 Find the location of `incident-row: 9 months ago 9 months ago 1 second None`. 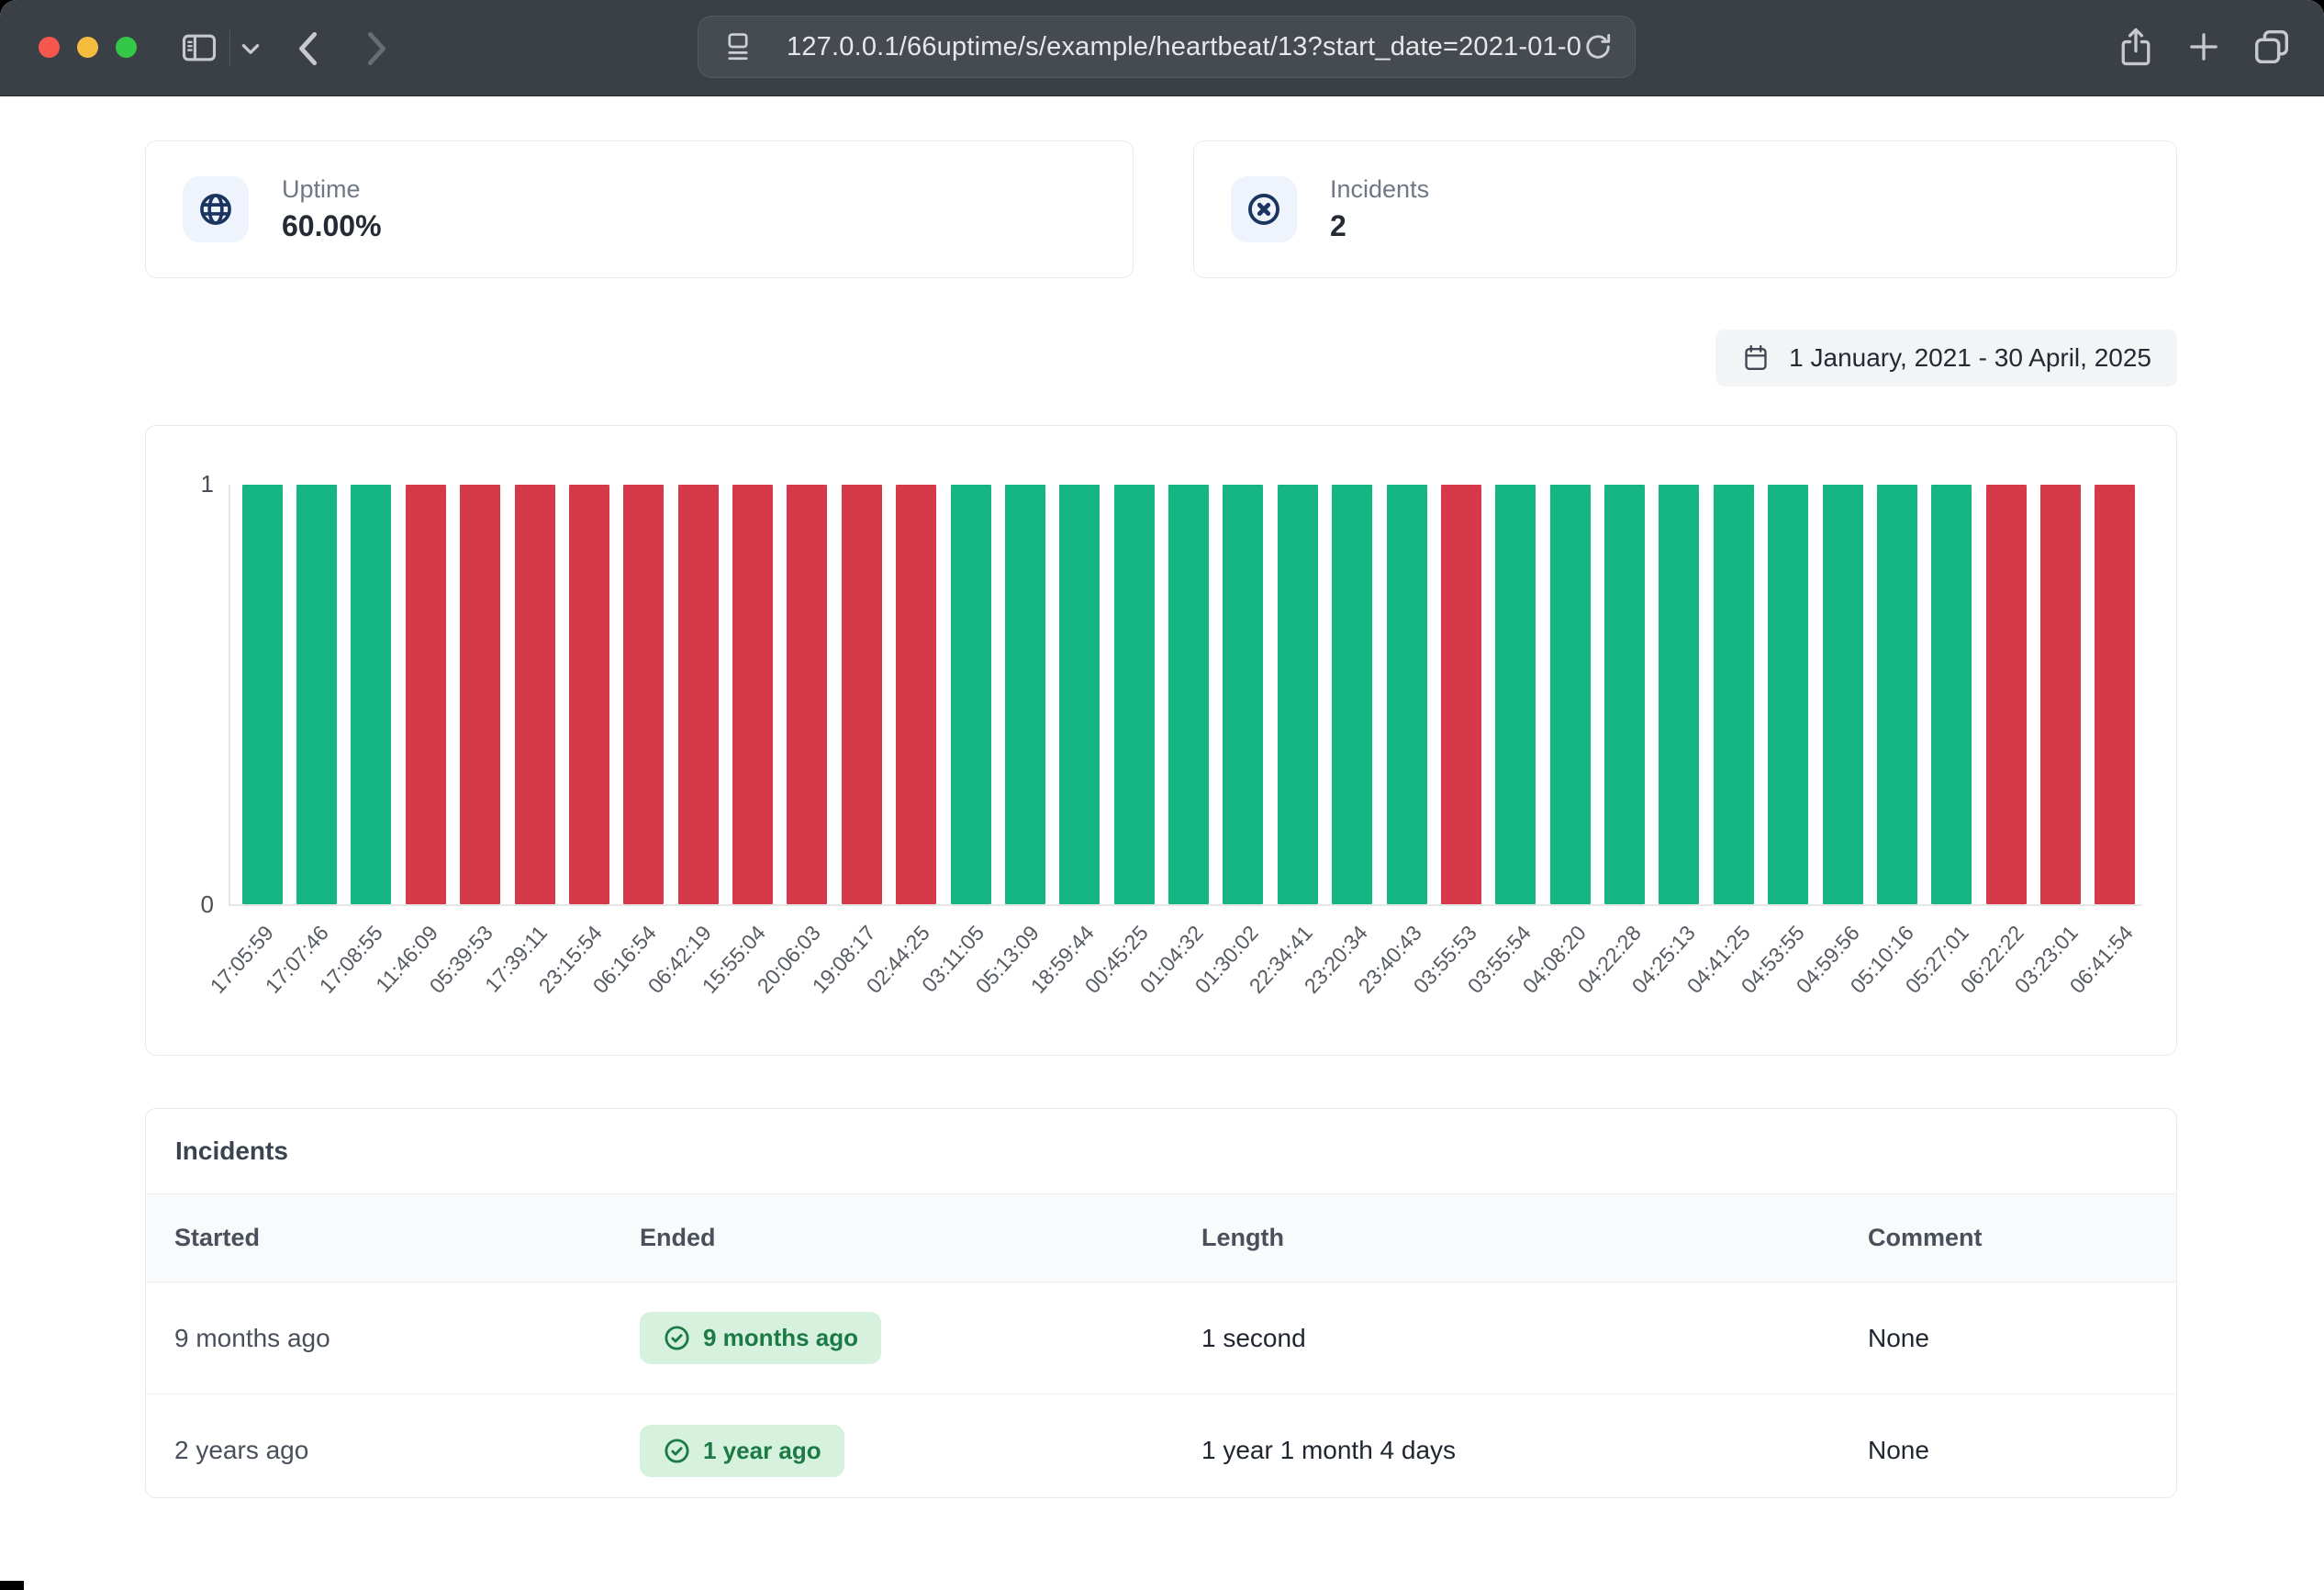

incident-row: 9 months ago 9 months ago 1 second None is located at coordinates (1161, 1338).